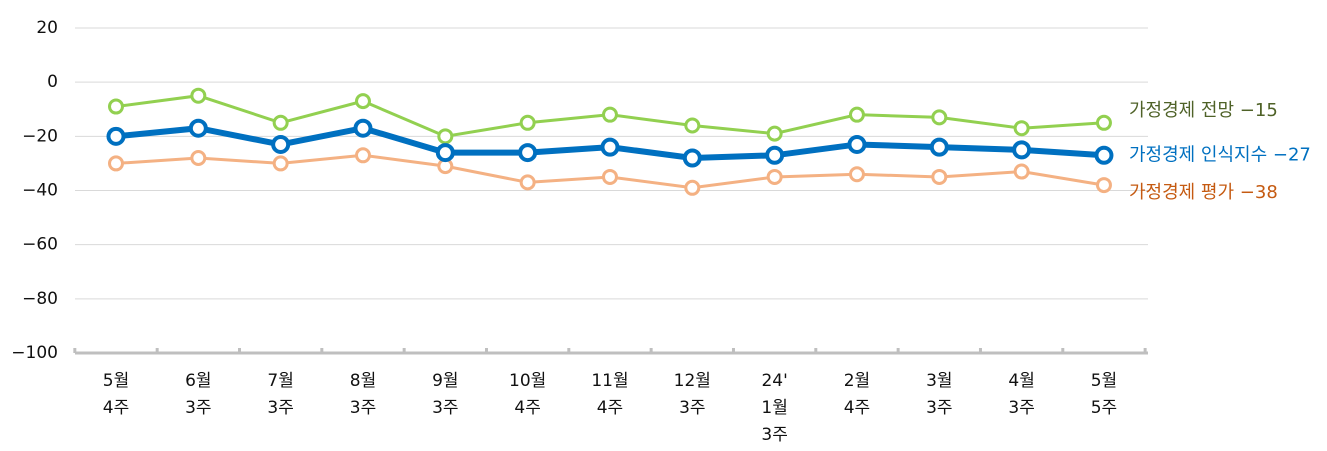 The image size is (1327, 451). Describe the element at coordinates (40, 245) in the screenshot. I see `y-tick-label: −60` at that location.